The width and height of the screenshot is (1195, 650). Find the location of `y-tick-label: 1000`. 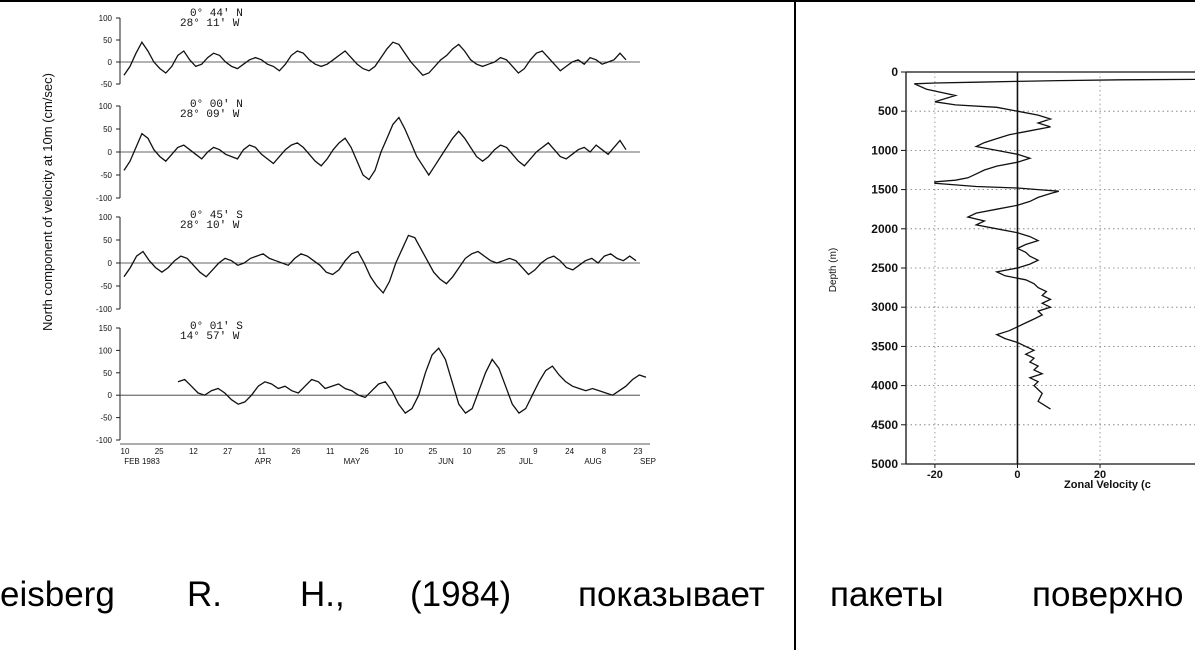

y-tick-label: 1000 is located at coordinates (884, 150).